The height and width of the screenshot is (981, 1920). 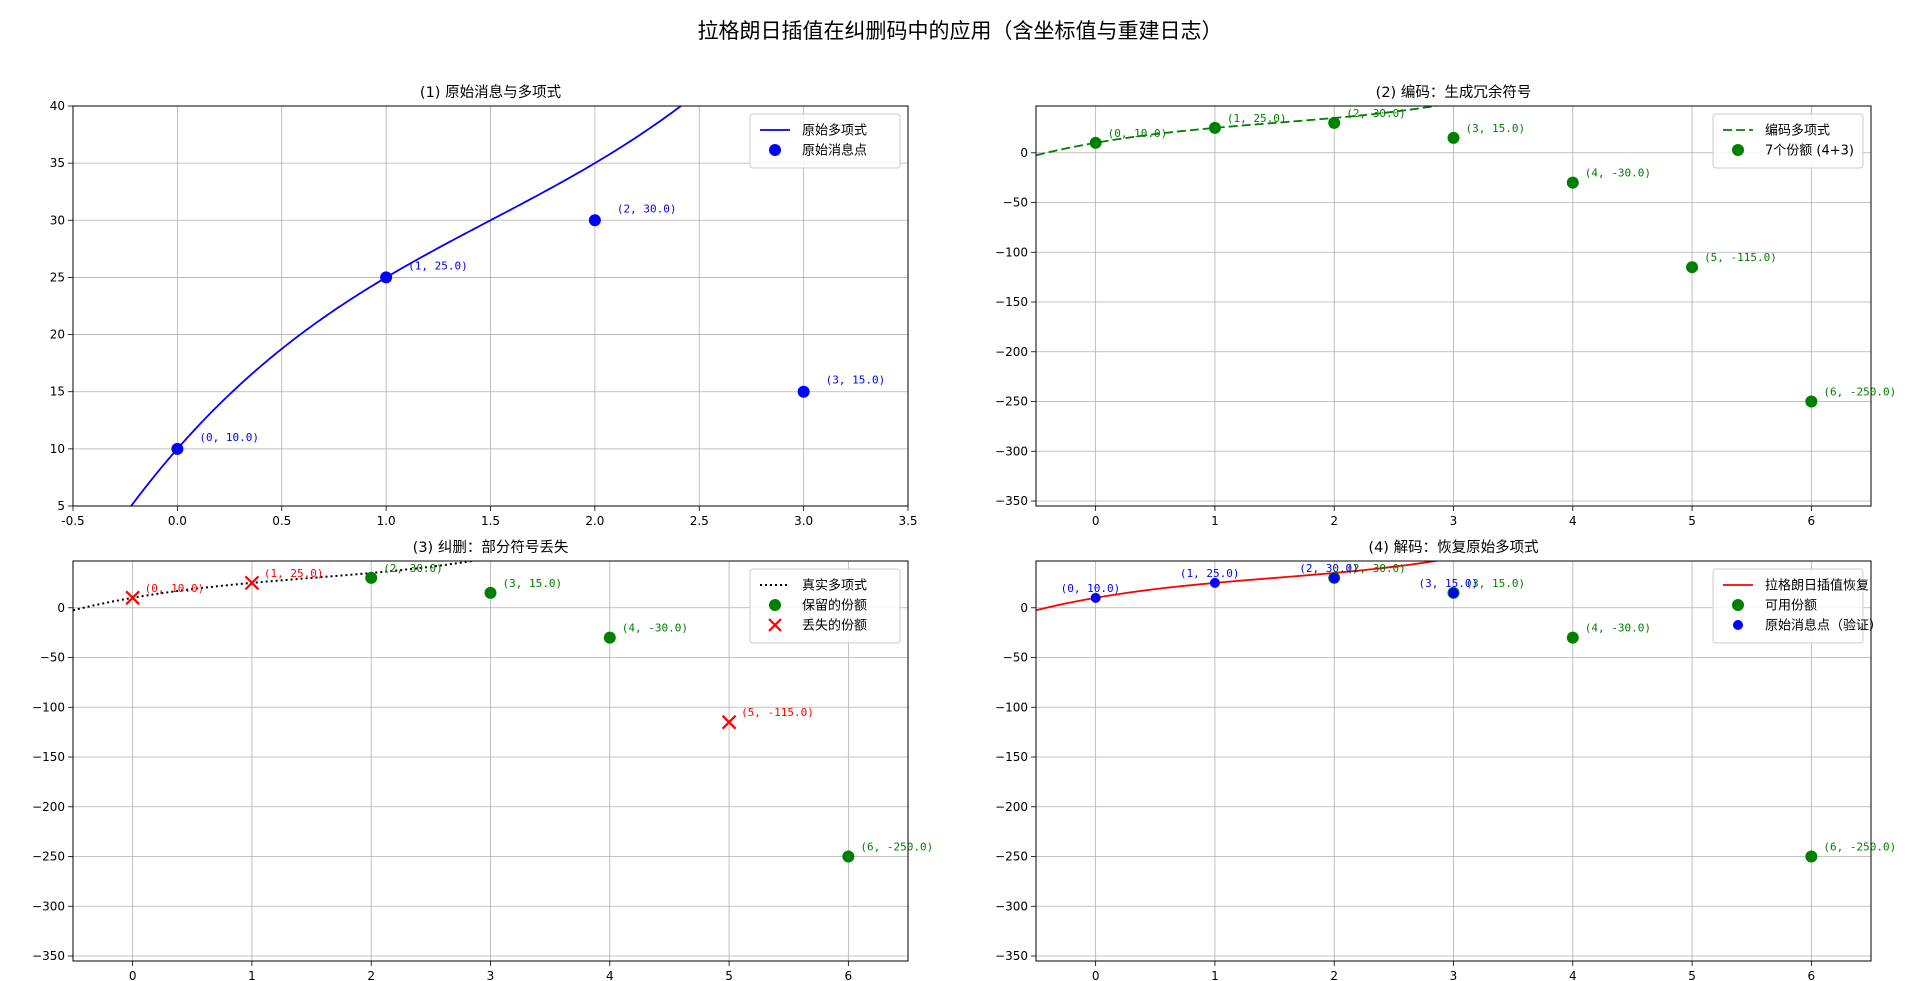 What do you see at coordinates (386, 521) in the screenshot?
I see `x-tick-label: 1.0` at bounding box center [386, 521].